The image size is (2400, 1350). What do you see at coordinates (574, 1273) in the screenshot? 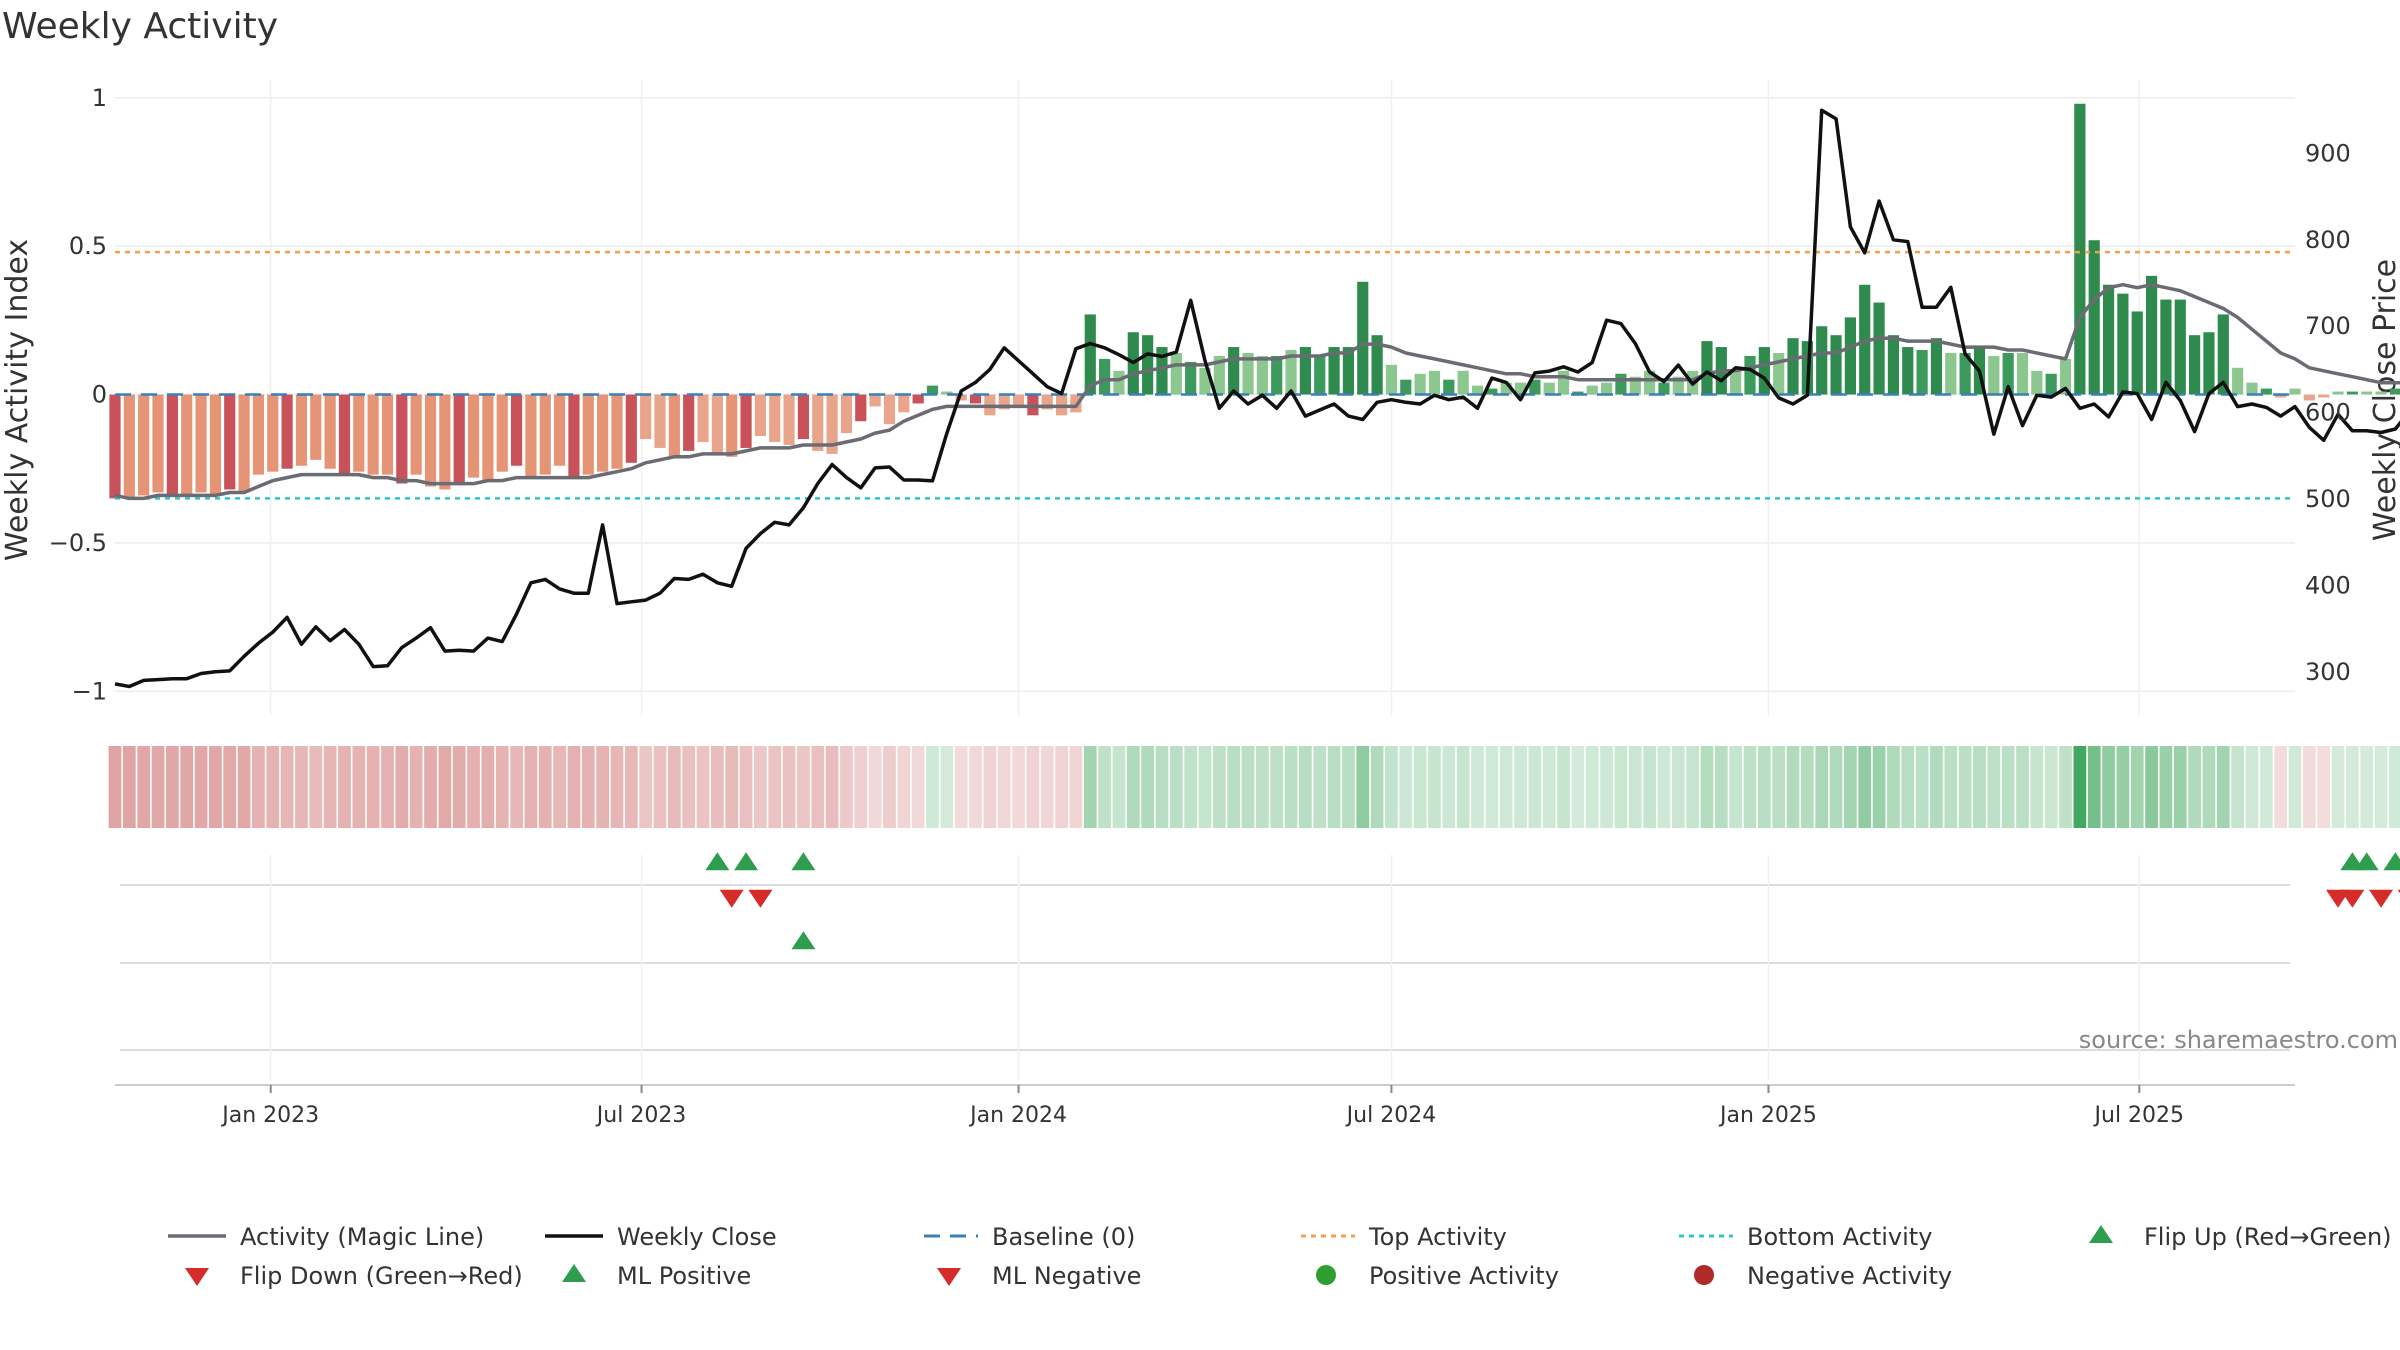
I see `legend-swatch` at bounding box center [574, 1273].